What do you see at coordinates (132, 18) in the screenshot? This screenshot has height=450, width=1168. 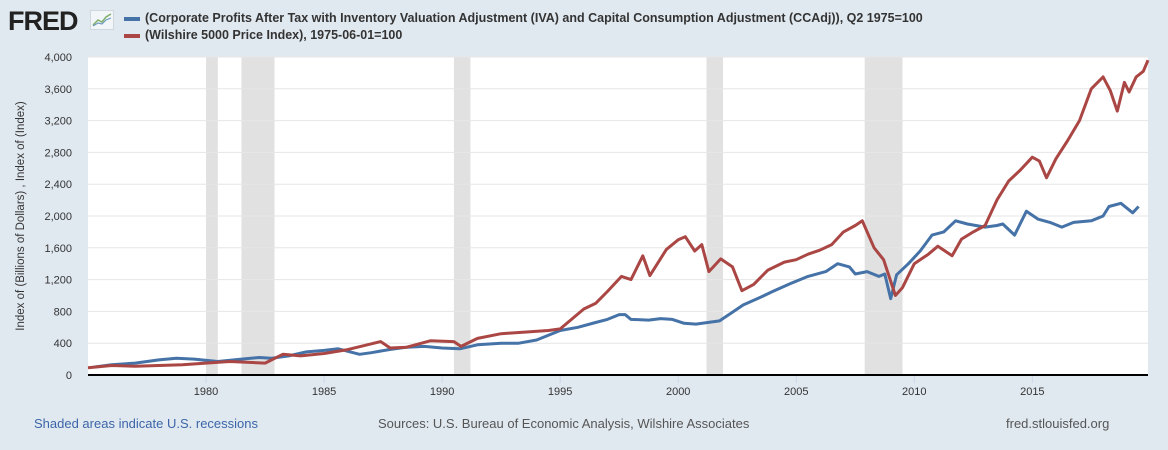 I see `legend-swatch-series1` at bounding box center [132, 18].